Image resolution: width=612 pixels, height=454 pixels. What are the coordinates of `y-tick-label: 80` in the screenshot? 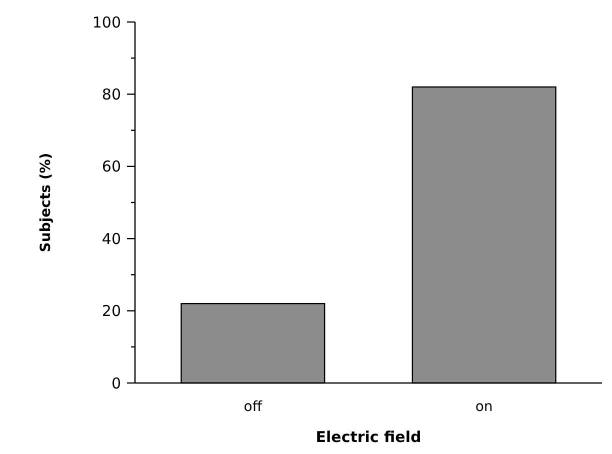 It's located at (111, 94).